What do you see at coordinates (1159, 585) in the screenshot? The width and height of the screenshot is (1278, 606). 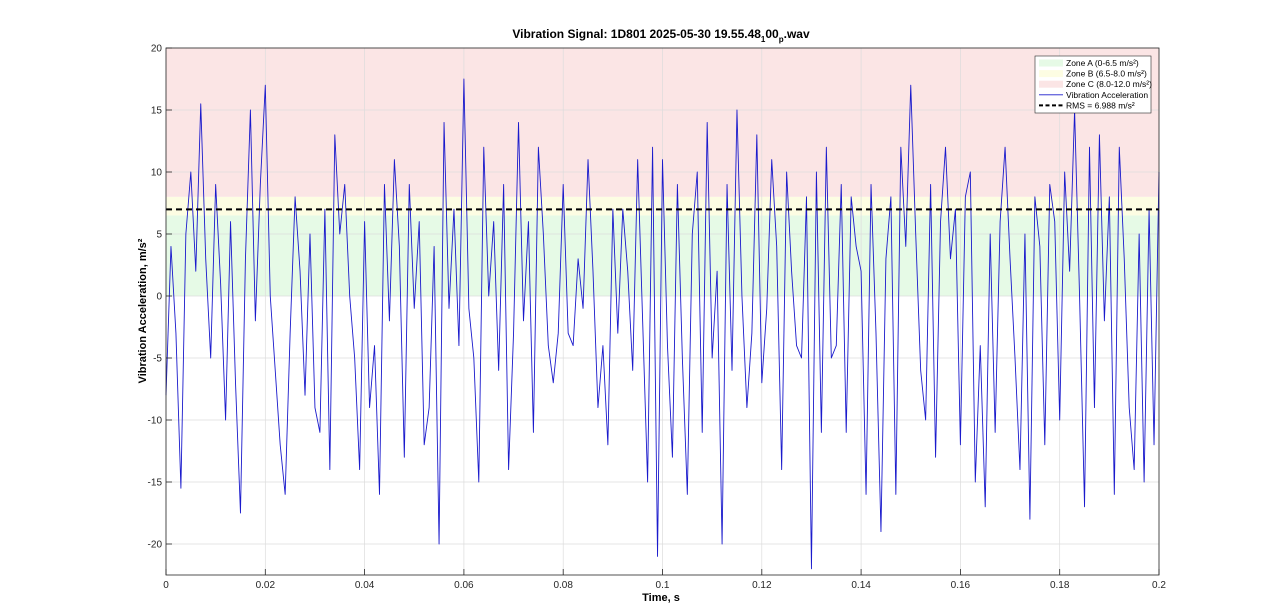 I see `x-tick-label: 0.2` at bounding box center [1159, 585].